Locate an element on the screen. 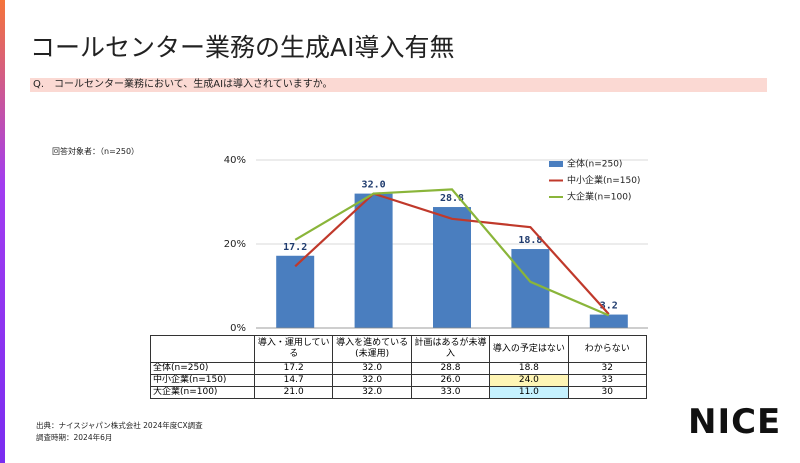 The image size is (800, 463). table-row: 大企業(n=100) 21.0 32.0 33.0 11.0 30 is located at coordinates (398, 392).